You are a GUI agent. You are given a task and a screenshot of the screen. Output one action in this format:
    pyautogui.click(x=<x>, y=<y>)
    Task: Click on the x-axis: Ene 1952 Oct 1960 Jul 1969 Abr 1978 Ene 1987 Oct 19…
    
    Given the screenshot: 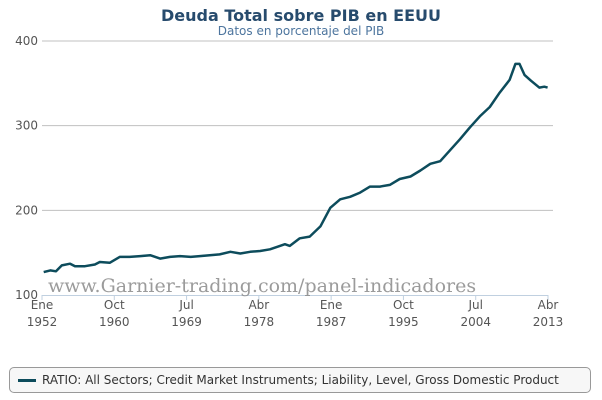 What is the action you would take?
    pyautogui.click(x=295, y=312)
    